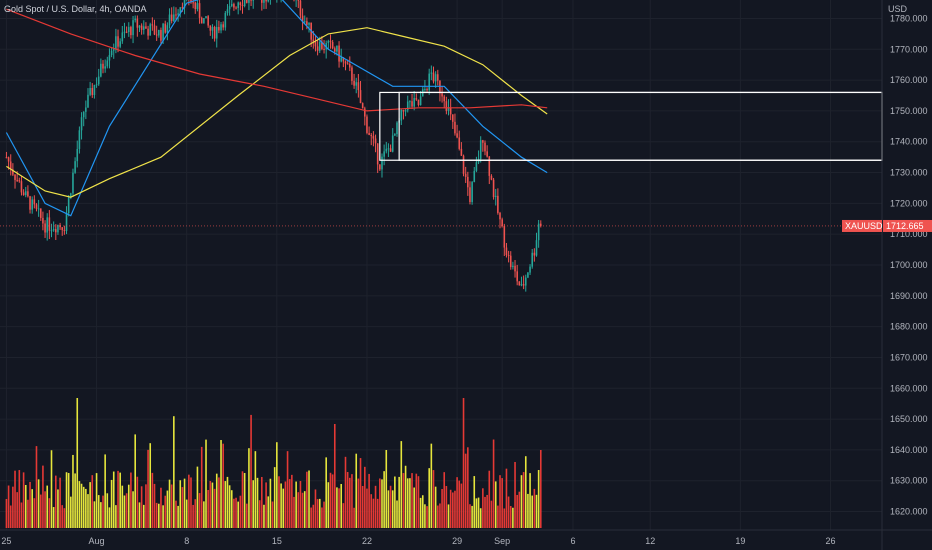  I want to click on time-tick-label: 26, so click(830, 541).